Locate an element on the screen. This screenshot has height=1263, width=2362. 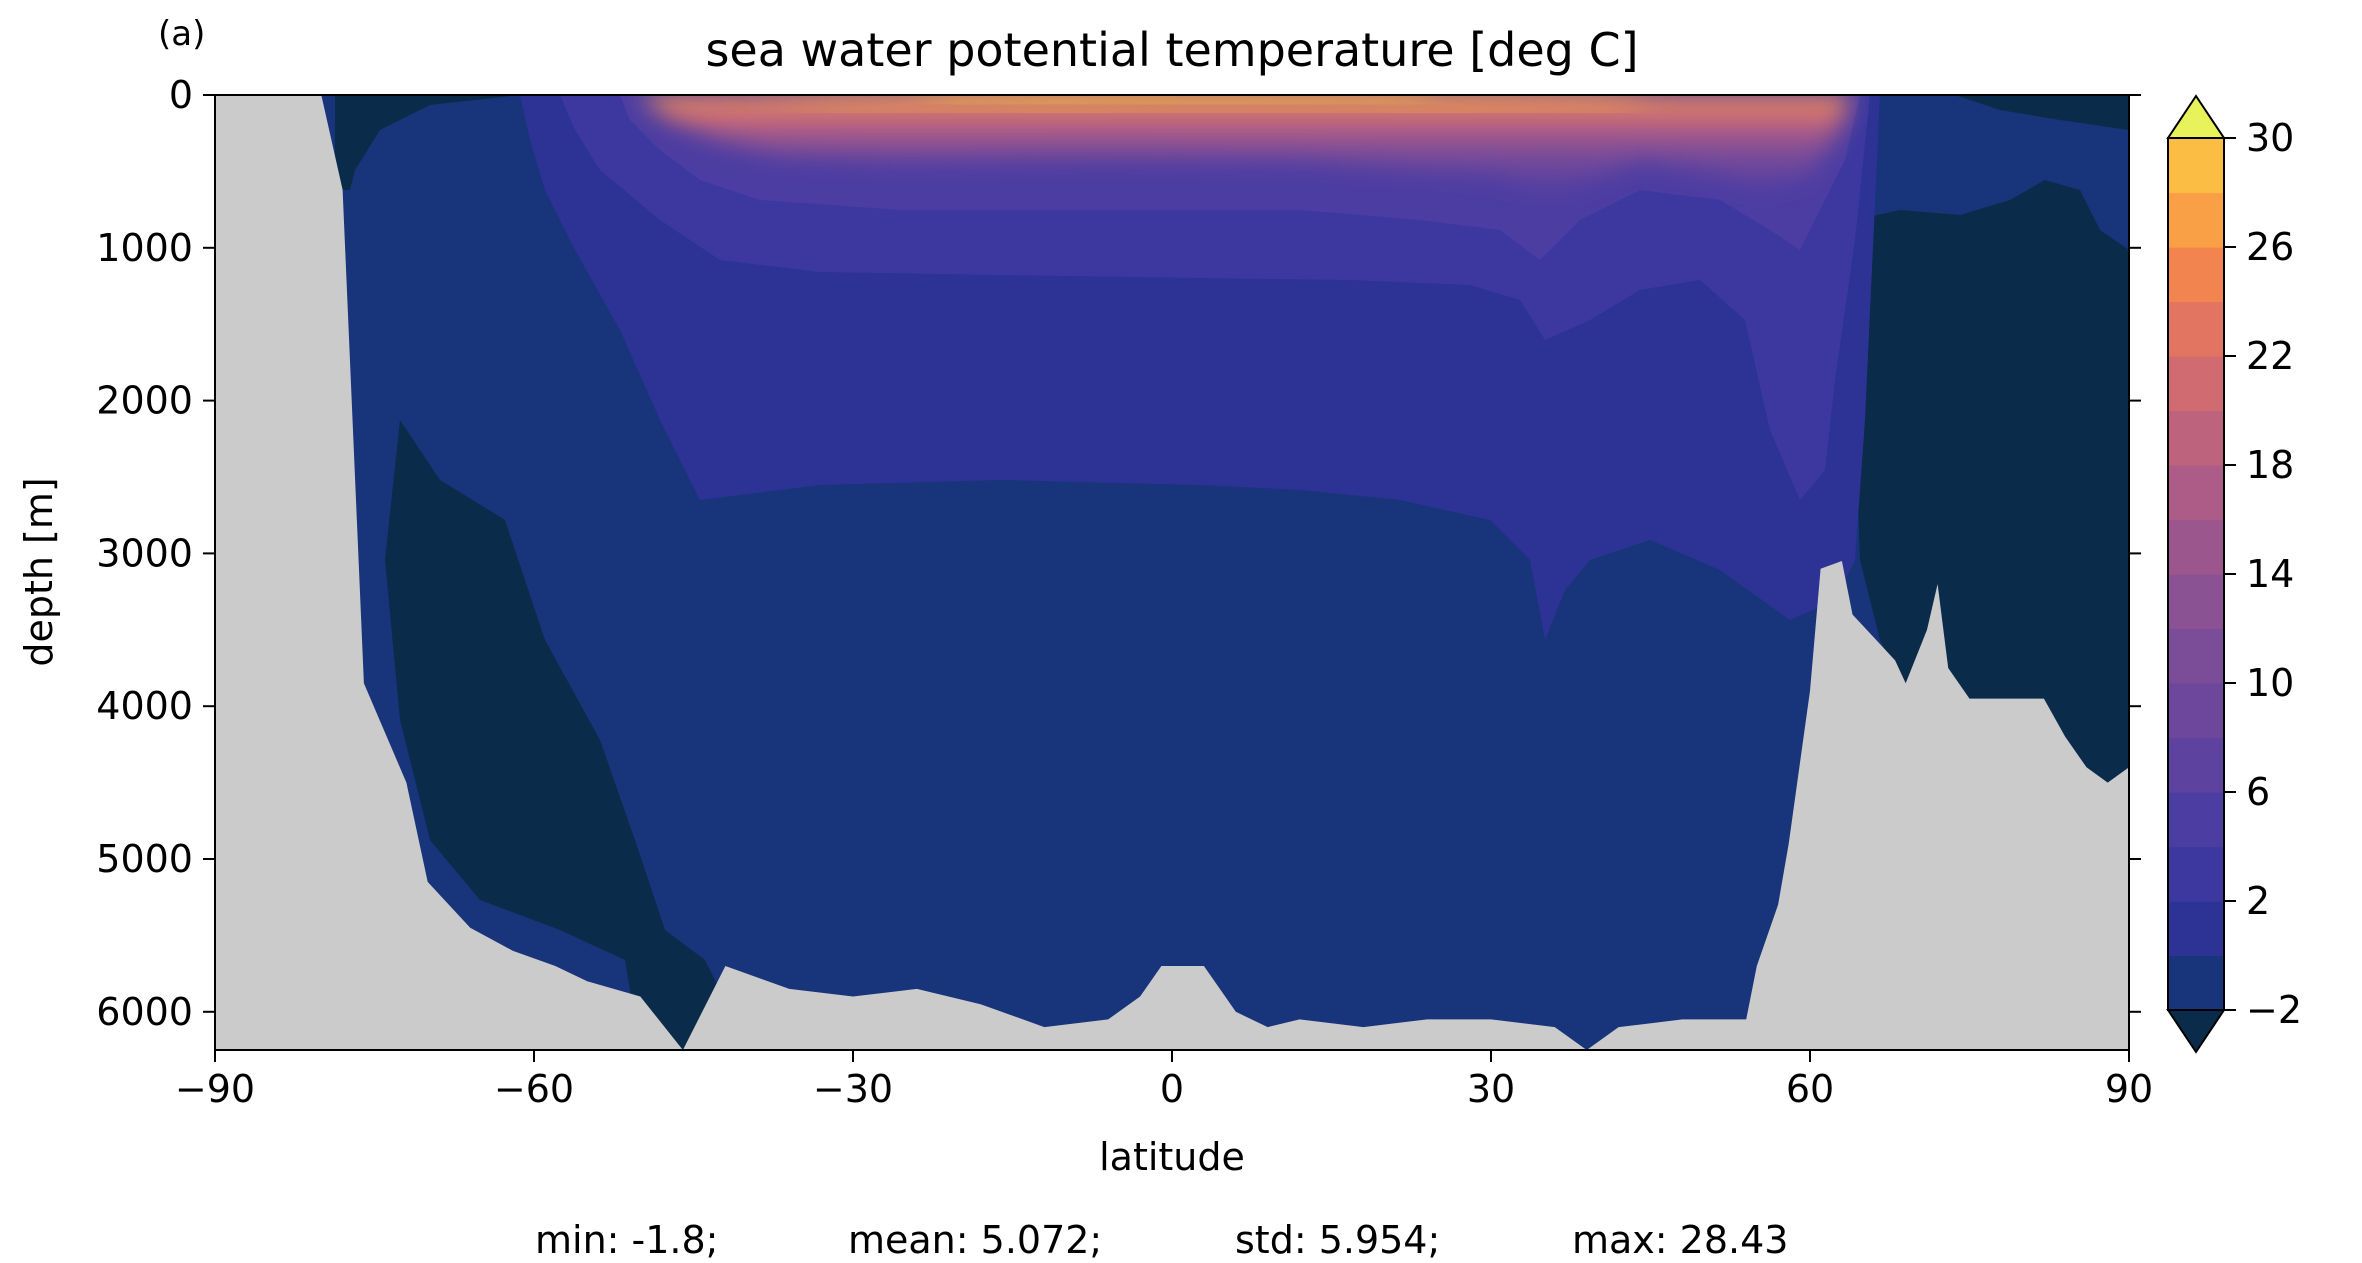
y-tick-label: 1000 is located at coordinates (144, 248).